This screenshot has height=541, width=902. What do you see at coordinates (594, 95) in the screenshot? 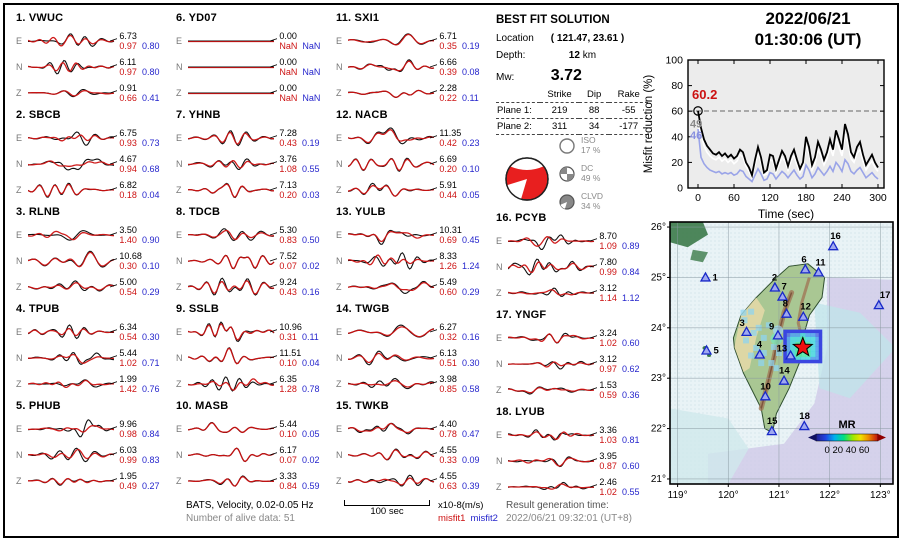
I see `dip-header: Dip` at bounding box center [594, 95].